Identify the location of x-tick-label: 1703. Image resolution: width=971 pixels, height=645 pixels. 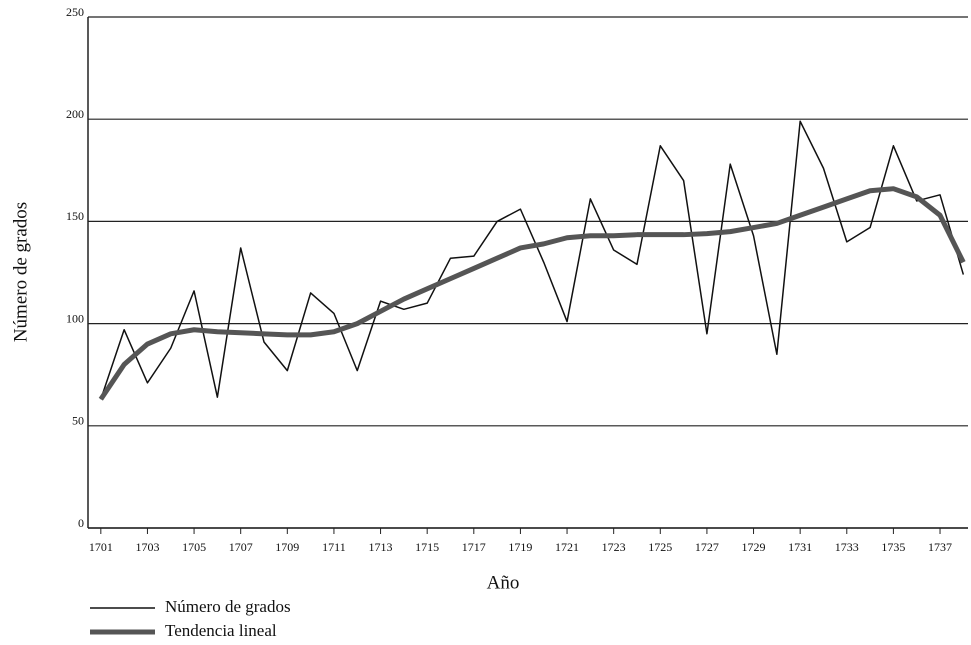
(147, 547).